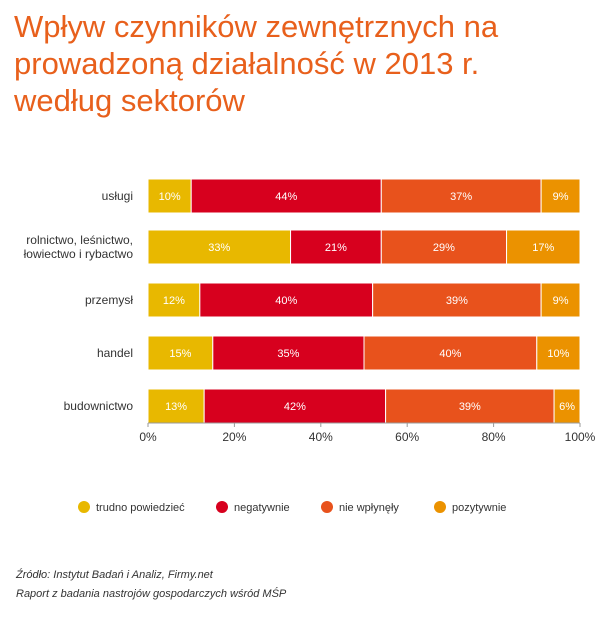 The width and height of the screenshot is (600, 618). I want to click on category-label: łowiectwo i rybactwo, so click(79, 254).